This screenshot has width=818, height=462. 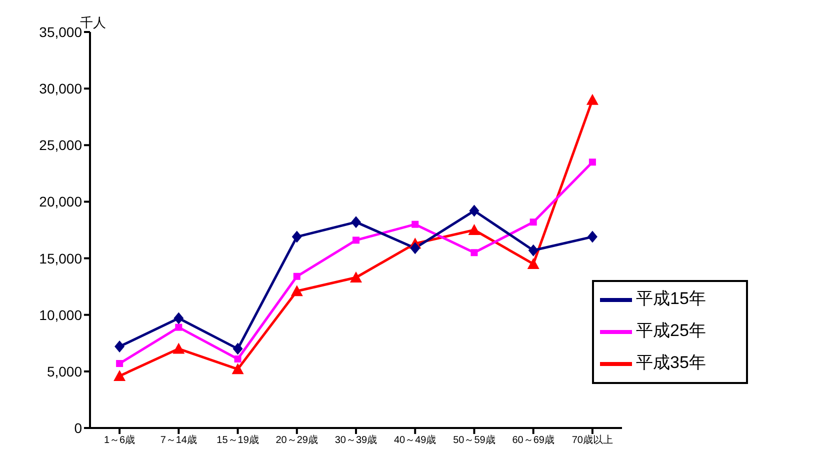 I want to click on y-axis-title: 千人, so click(x=93, y=22).